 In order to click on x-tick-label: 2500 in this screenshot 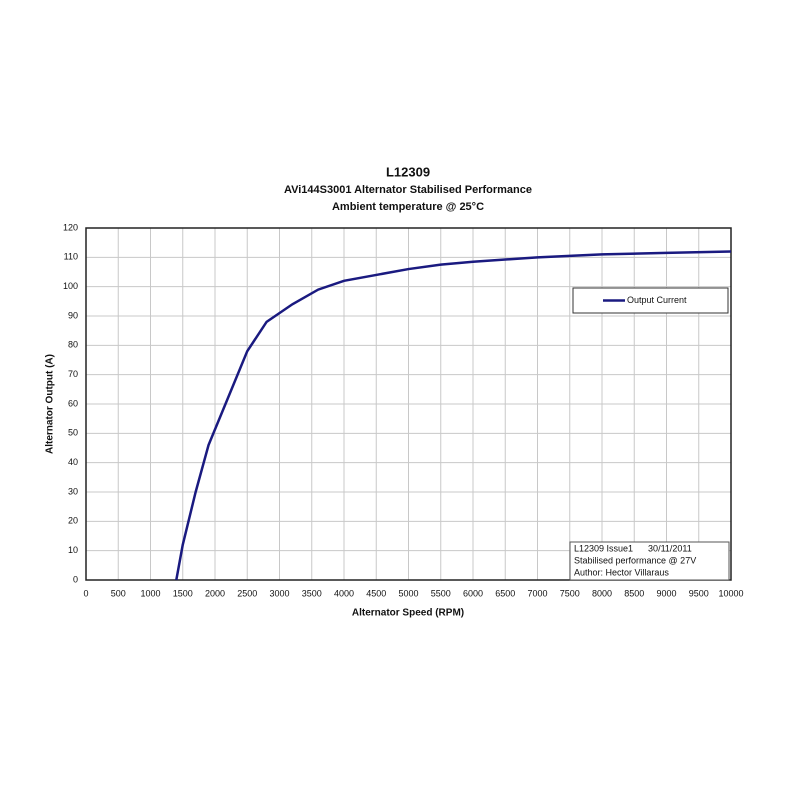, I will do `click(247, 593)`.